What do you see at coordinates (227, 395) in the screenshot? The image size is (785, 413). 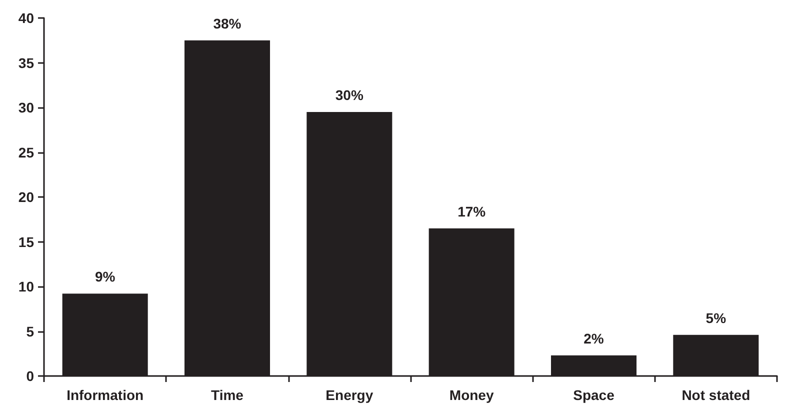 I see `x-tick-label: Time` at bounding box center [227, 395].